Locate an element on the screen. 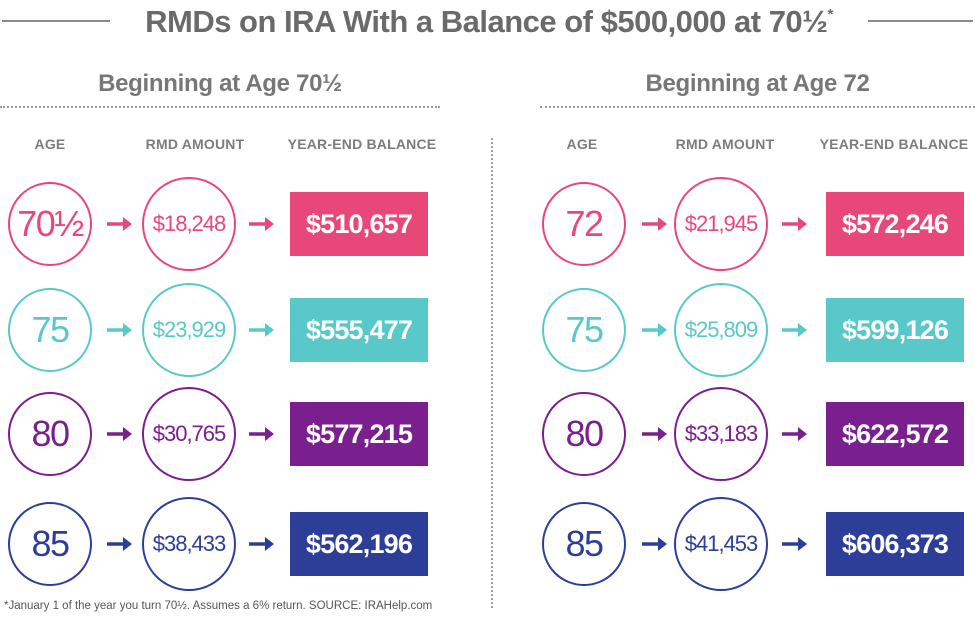  age-circle: 72 is located at coordinates (584, 224).